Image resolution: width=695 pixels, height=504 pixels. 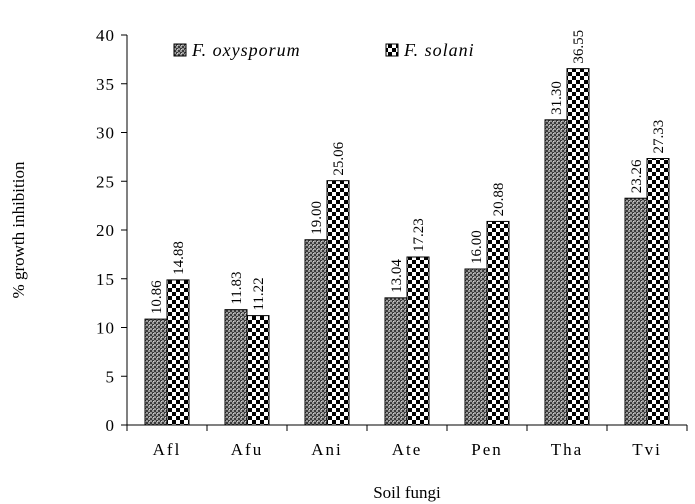 I want to click on legend-swatch-oxysporum, so click(x=180, y=50).